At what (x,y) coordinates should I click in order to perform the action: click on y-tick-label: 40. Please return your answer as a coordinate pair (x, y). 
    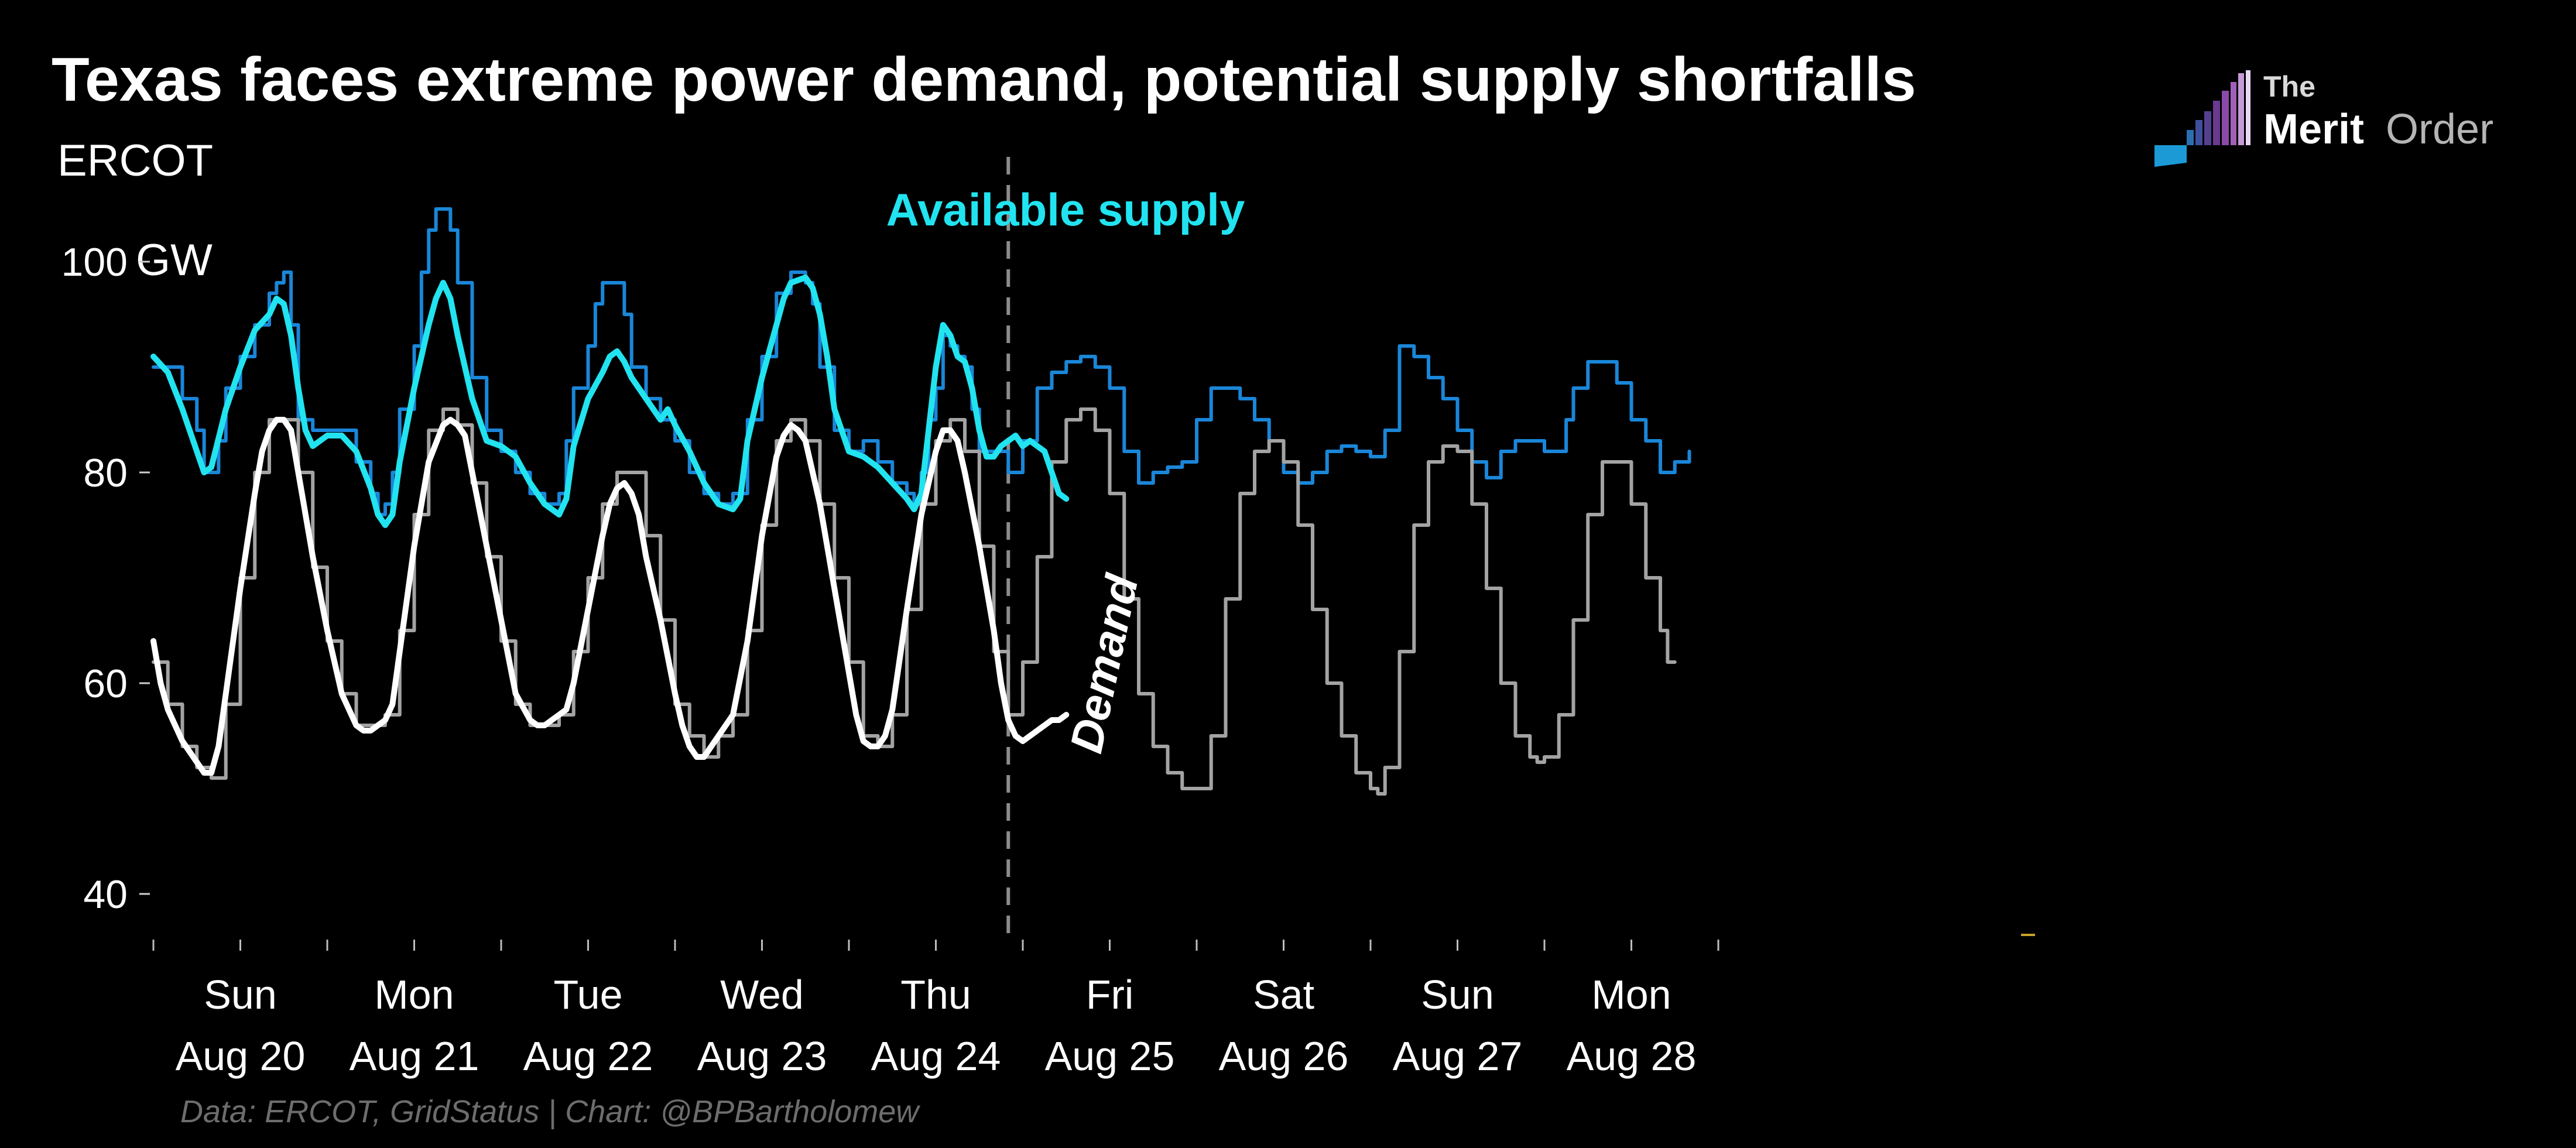
    Looking at the image, I should click on (105, 894).